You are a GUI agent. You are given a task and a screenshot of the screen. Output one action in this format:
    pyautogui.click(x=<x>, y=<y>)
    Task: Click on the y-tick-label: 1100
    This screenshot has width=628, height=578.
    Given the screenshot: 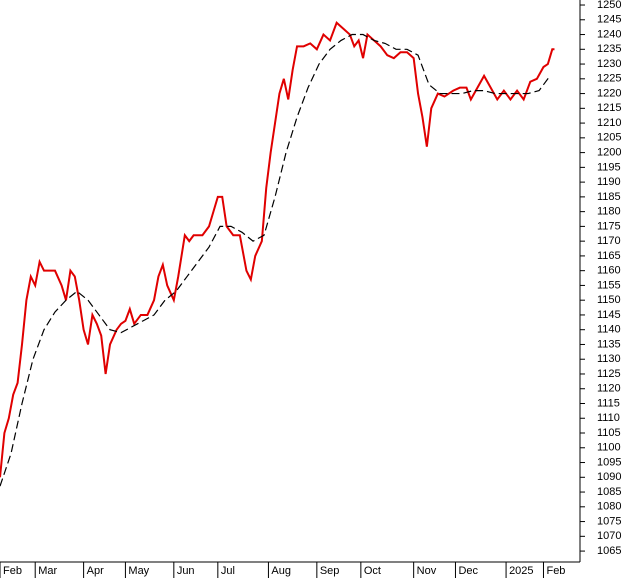 What is the action you would take?
    pyautogui.click(x=609, y=448)
    